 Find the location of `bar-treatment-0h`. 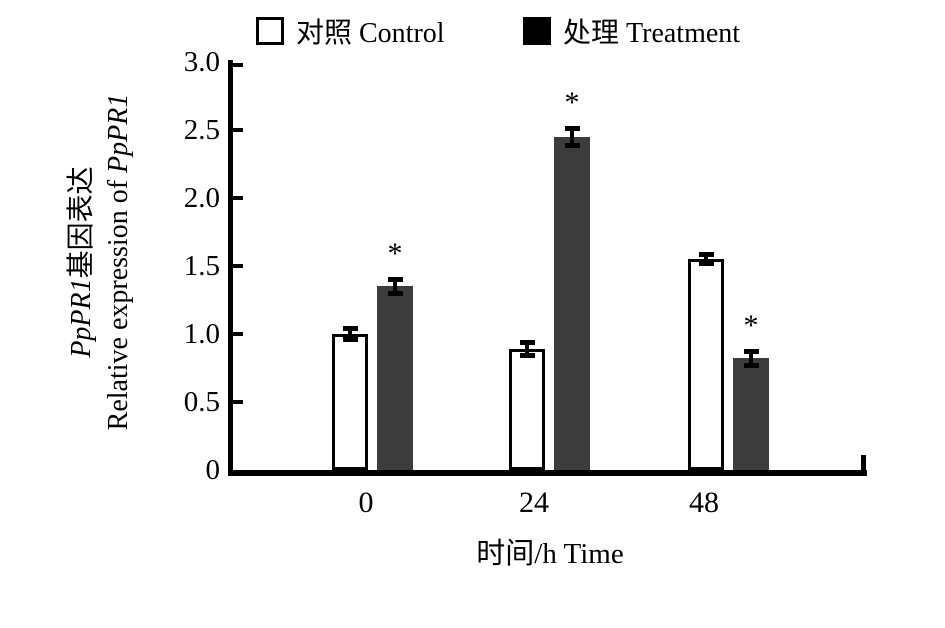

bar-treatment-0h is located at coordinates (395, 378).